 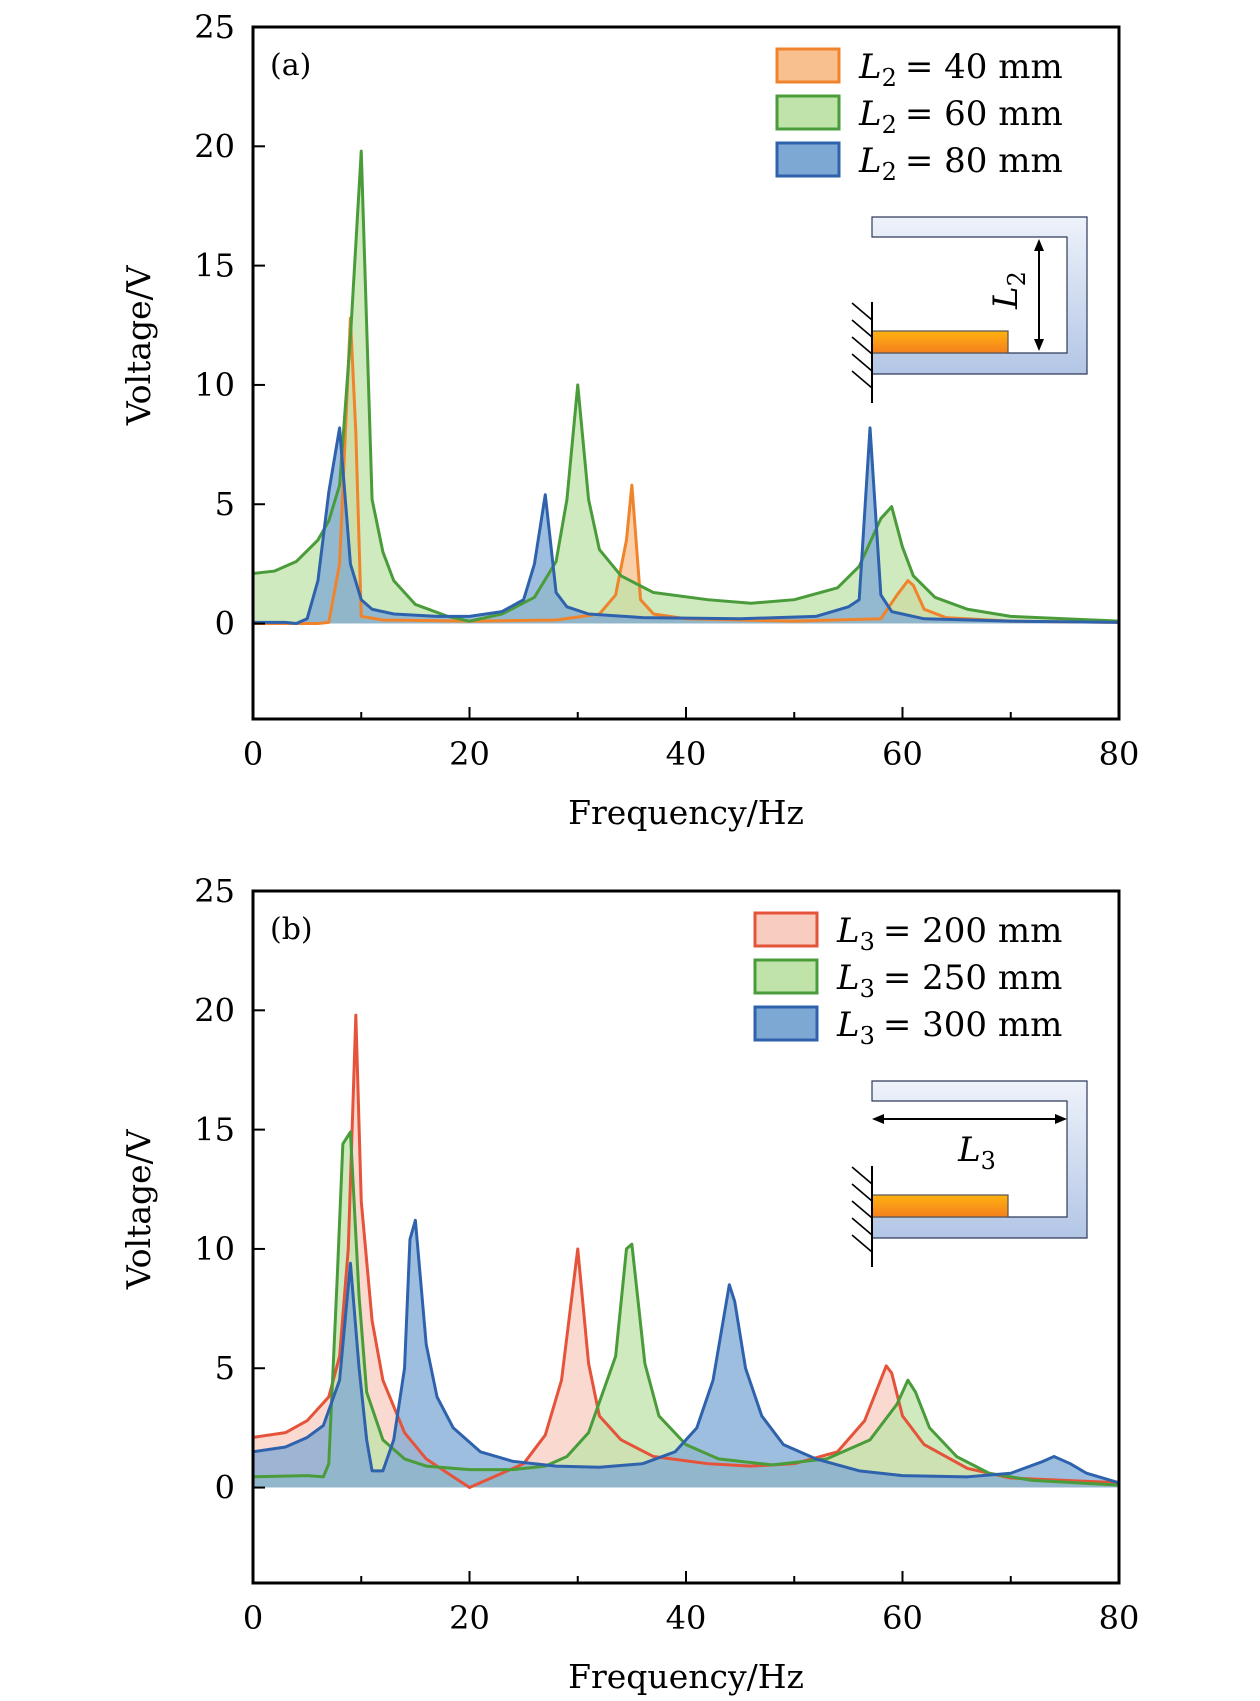 I want to click on legend-label: L2 = 80 mm, so click(x=960, y=163).